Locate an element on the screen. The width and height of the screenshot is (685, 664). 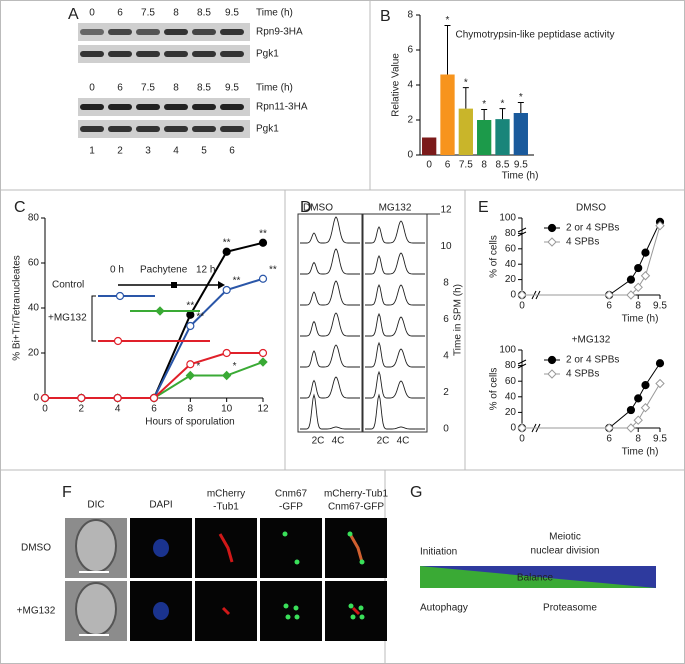
time-label: 0 is located at coordinates (92, 13).